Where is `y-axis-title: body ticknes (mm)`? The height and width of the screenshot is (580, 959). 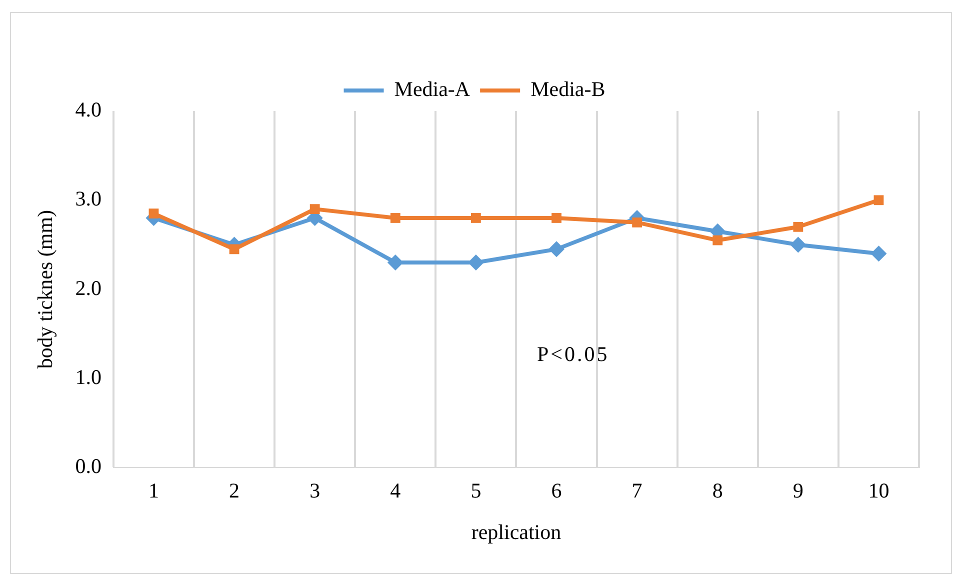 y-axis-title: body ticknes (mm) is located at coordinates (45, 289).